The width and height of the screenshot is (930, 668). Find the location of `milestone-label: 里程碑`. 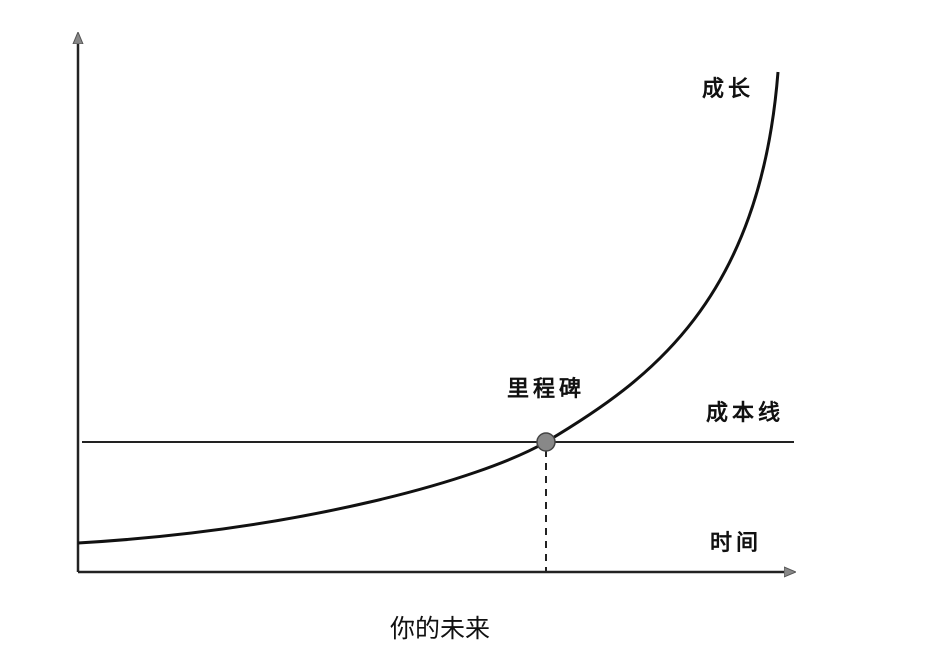

milestone-label: 里程碑 is located at coordinates (546, 389).